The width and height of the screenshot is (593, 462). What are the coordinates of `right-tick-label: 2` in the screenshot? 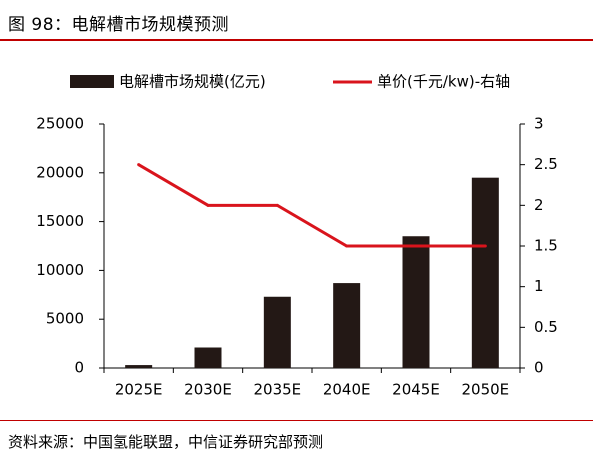 It's located at (539, 205).